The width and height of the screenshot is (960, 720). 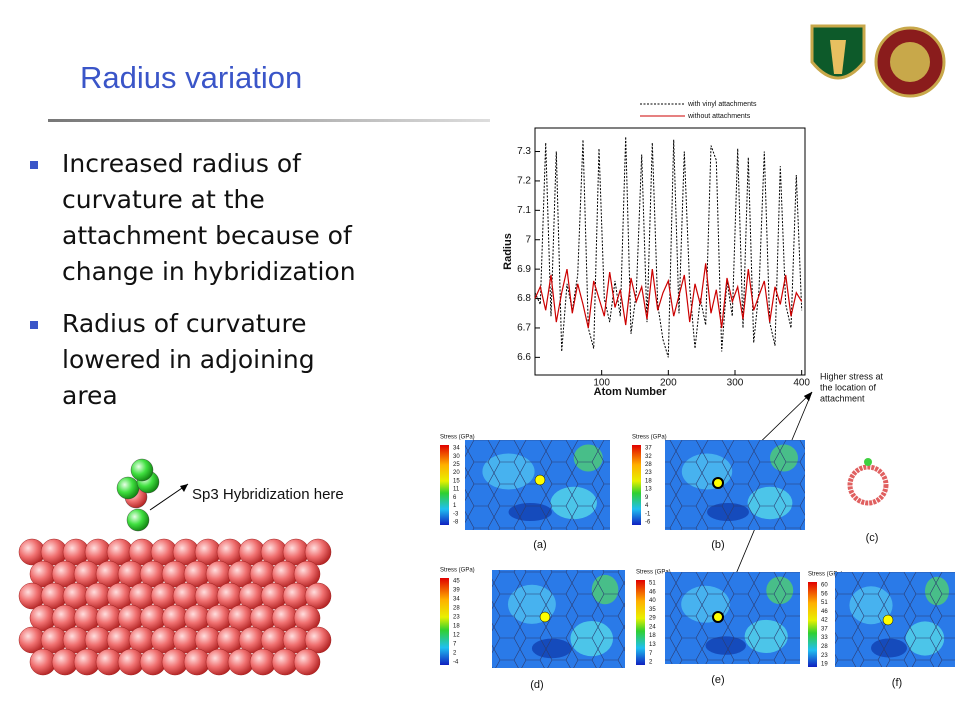 What do you see at coordinates (824, 603) in the screenshot?
I see `scale-label: 51` at bounding box center [824, 603].